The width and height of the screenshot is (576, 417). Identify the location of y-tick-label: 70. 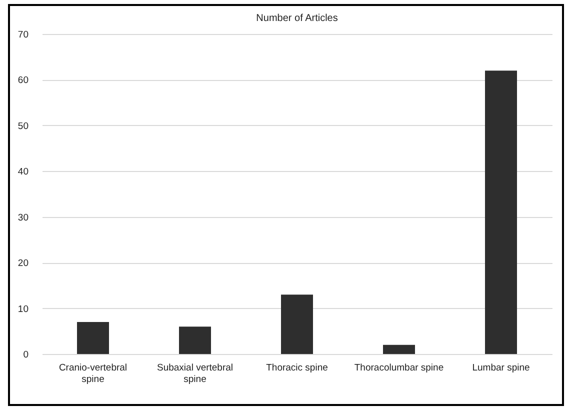
(23, 35).